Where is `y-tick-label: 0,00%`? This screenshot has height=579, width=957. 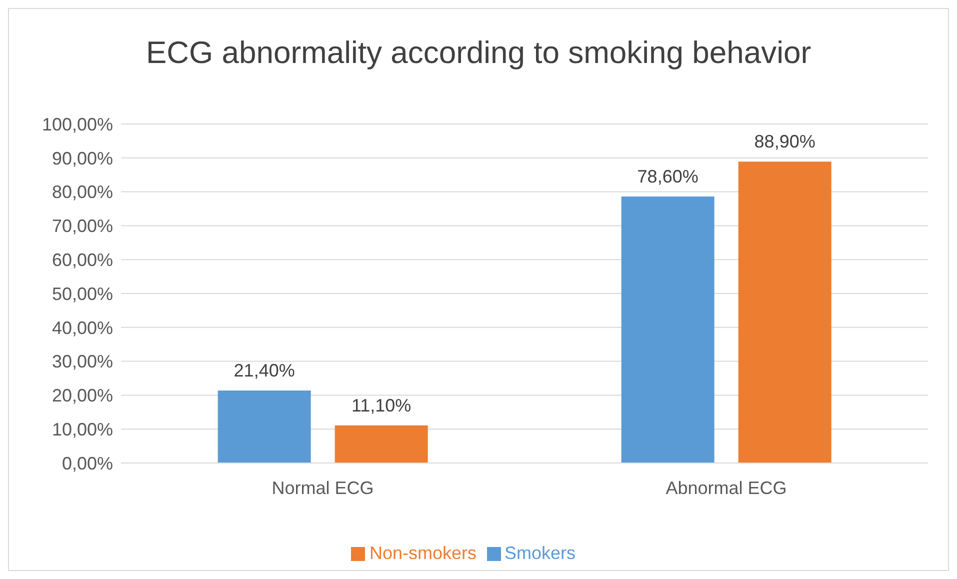 y-tick-label: 0,00% is located at coordinates (87, 463).